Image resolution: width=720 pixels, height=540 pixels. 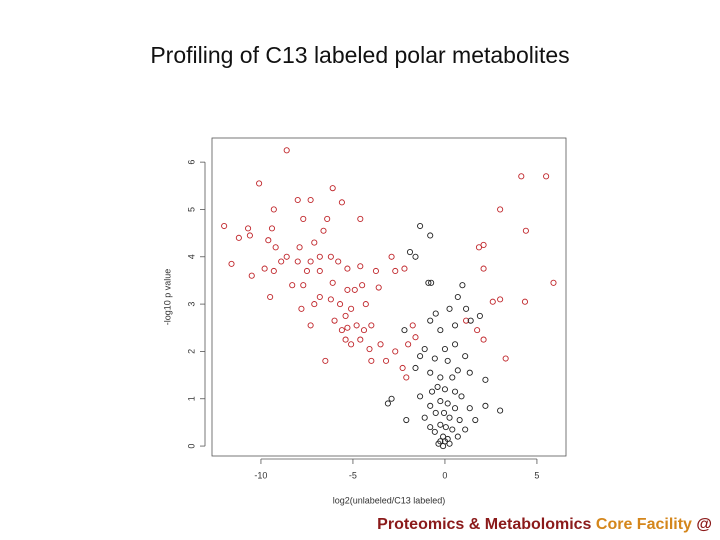 What do you see at coordinates (191, 398) in the screenshot?
I see `y-tick-label: 1` at bounding box center [191, 398].